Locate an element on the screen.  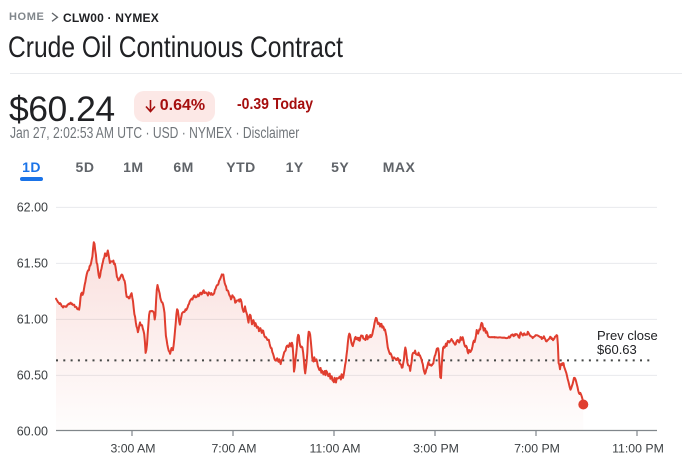
svg-text: Prev close is located at coordinates (627, 335).